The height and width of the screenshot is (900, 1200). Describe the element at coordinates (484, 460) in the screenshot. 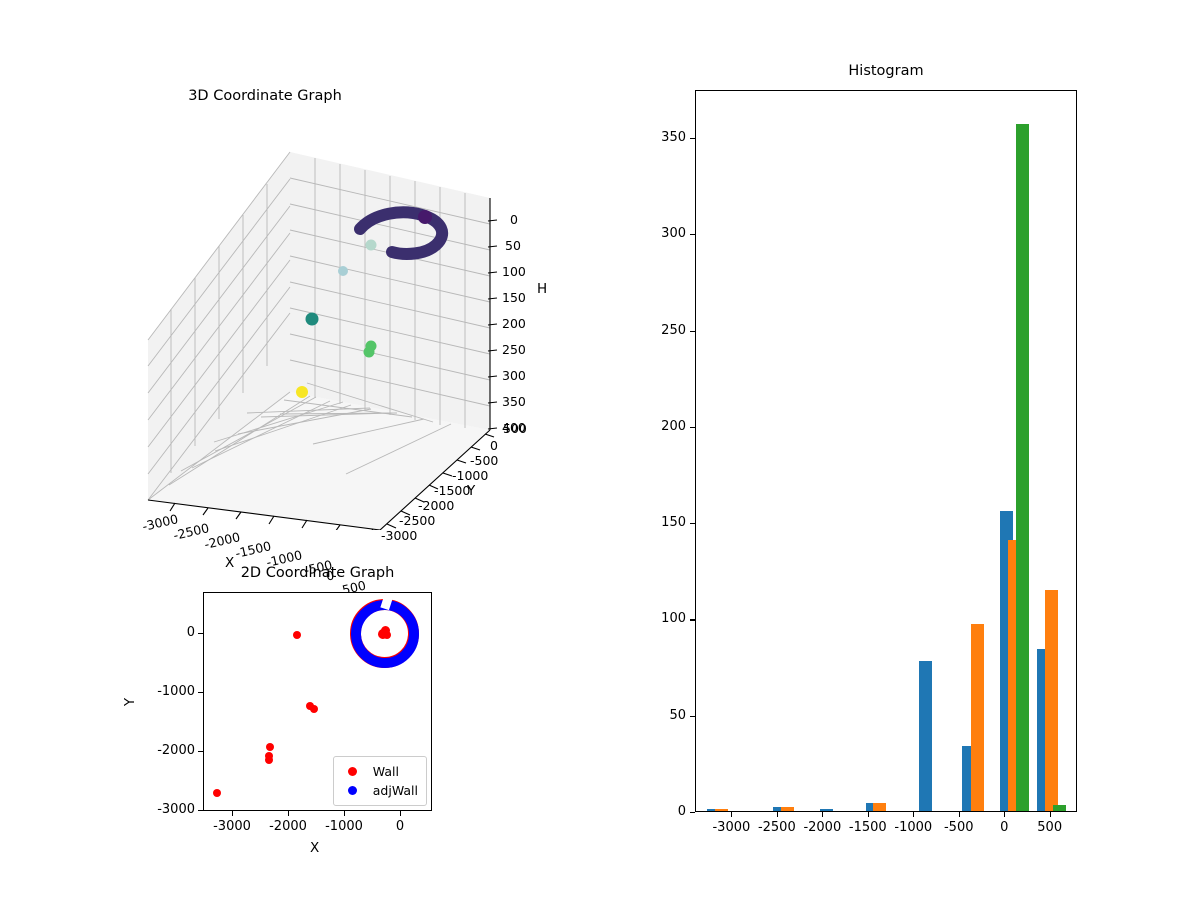

I see `plot3d-ytick--500: -500` at that location.